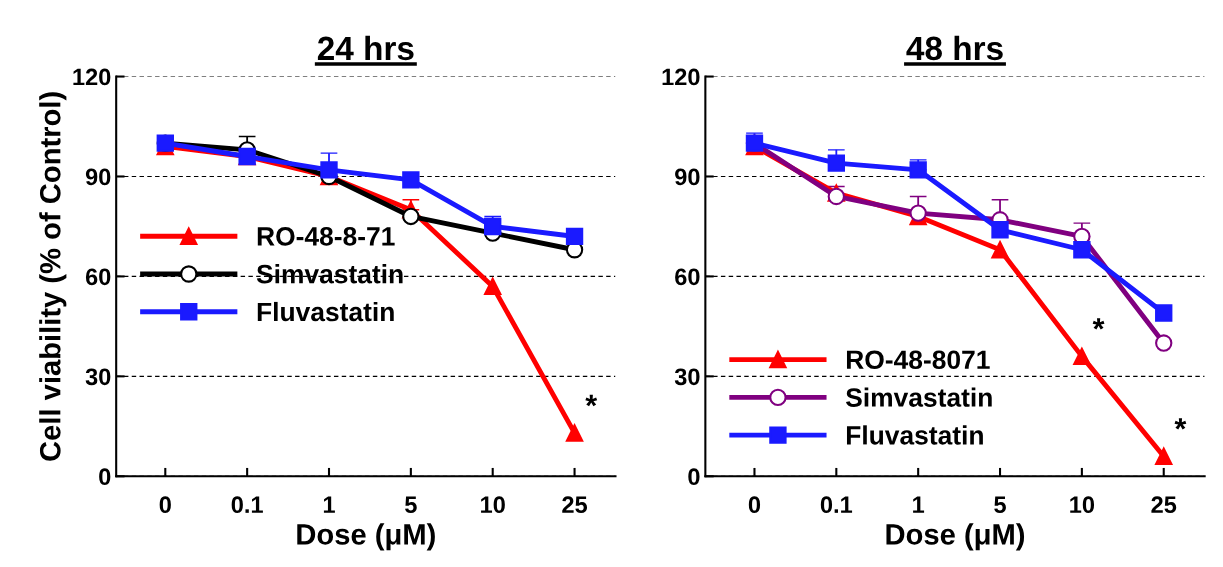  What do you see at coordinates (53, 276) in the screenshot?
I see `y-axis-title: Cell viability (% of Control)` at bounding box center [53, 276].